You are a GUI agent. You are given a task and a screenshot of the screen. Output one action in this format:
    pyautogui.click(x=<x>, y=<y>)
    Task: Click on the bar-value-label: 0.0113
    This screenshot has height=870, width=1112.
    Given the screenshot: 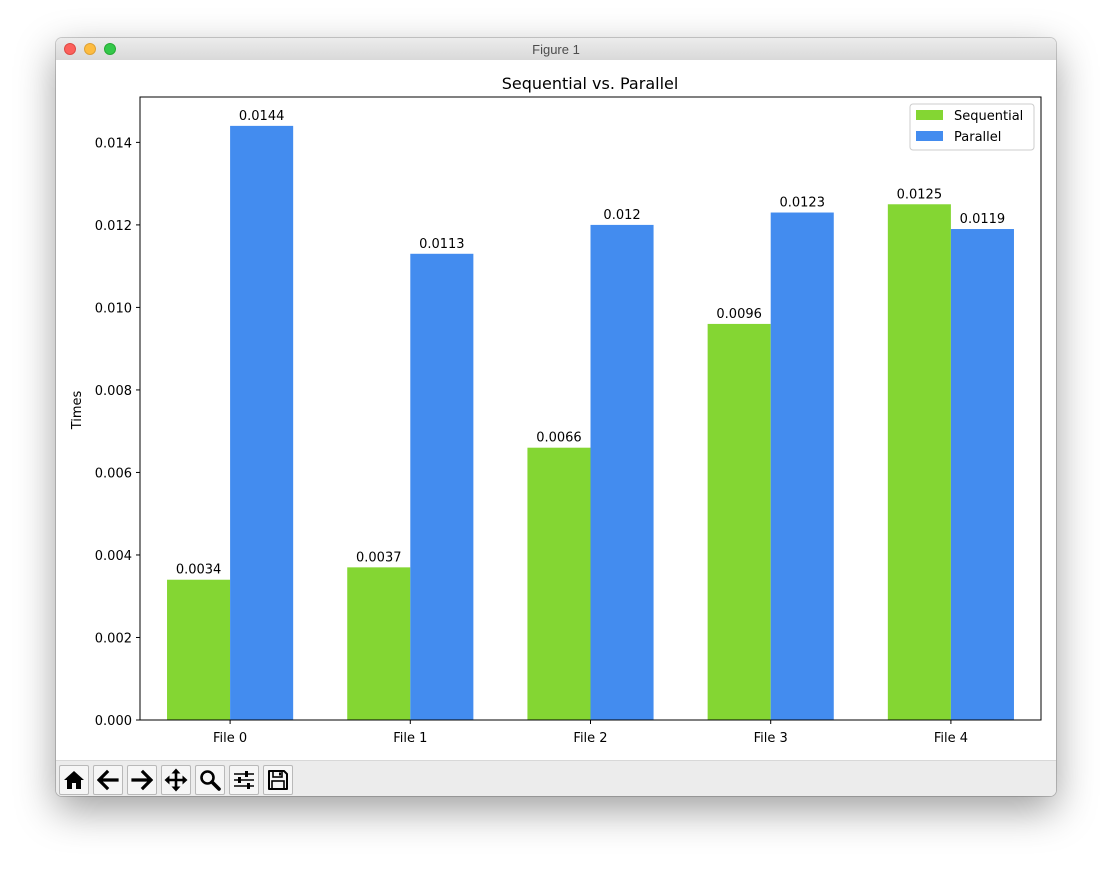 What is the action you would take?
    pyautogui.click(x=442, y=244)
    